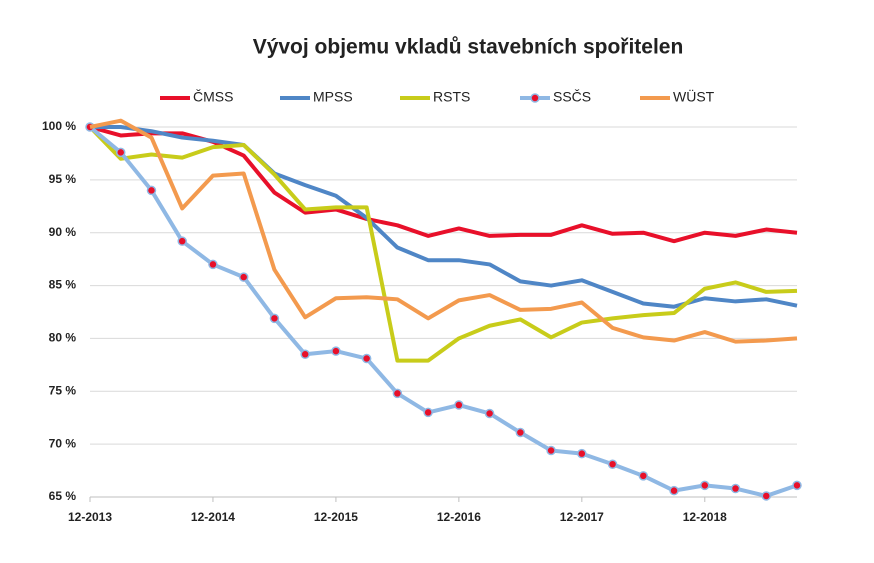  What do you see at coordinates (213, 97) in the screenshot?
I see `legend-label: ČMSS` at bounding box center [213, 97].